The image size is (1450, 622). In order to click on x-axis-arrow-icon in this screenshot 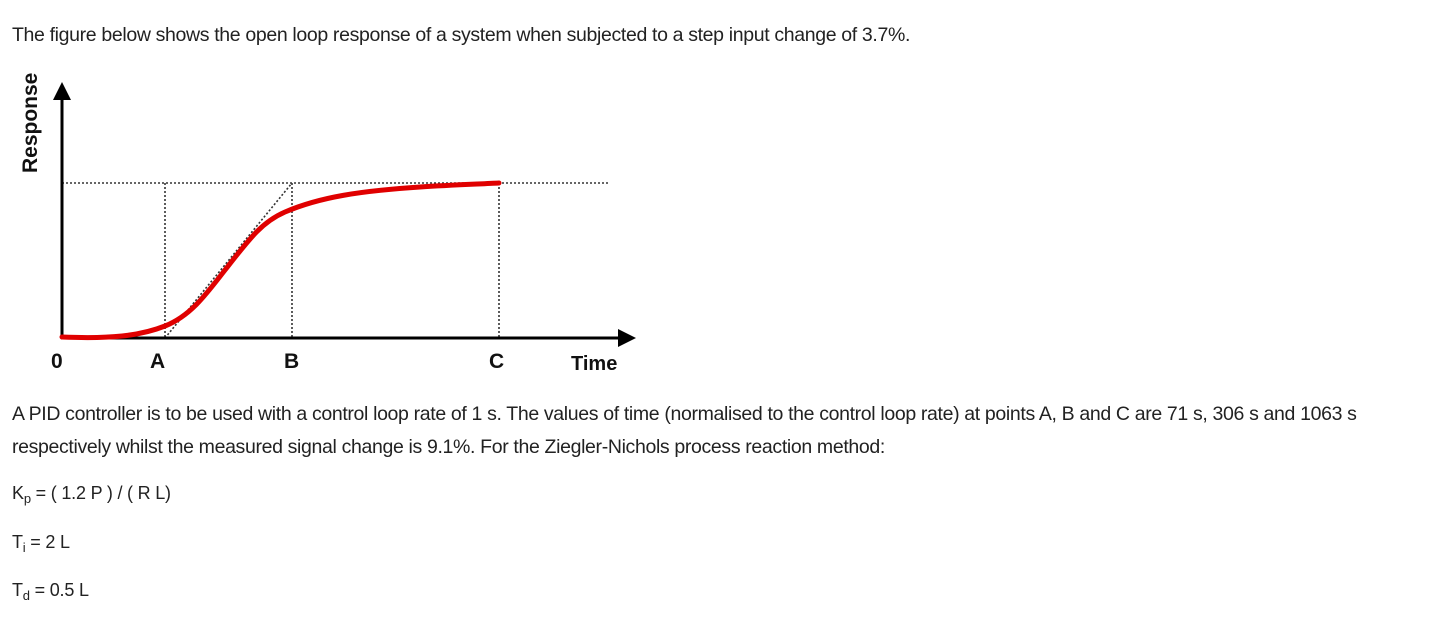, I will do `click(627, 338)`.